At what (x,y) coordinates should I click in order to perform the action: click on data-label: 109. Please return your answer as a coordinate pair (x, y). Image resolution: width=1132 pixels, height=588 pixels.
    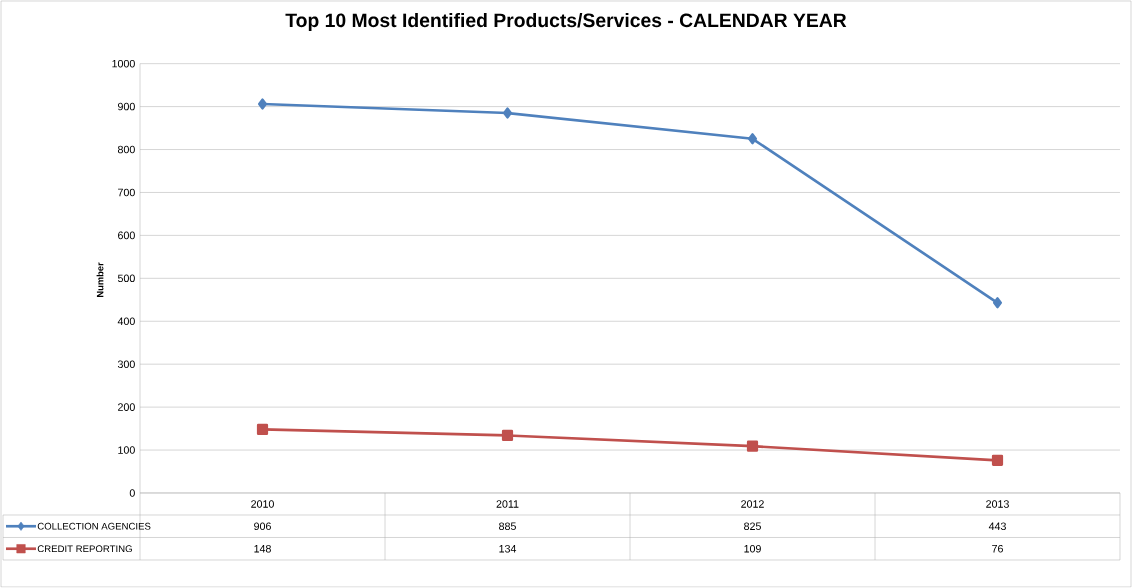
    Looking at the image, I should click on (752, 548).